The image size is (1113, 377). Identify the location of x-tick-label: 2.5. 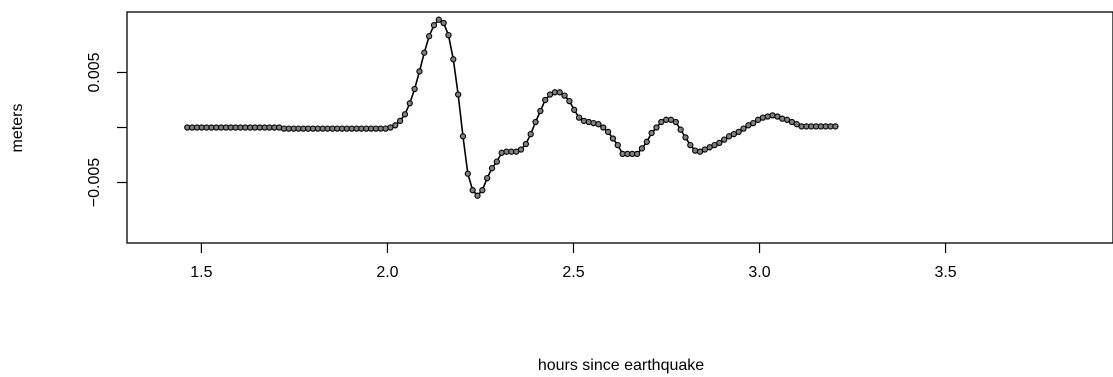
(573, 272).